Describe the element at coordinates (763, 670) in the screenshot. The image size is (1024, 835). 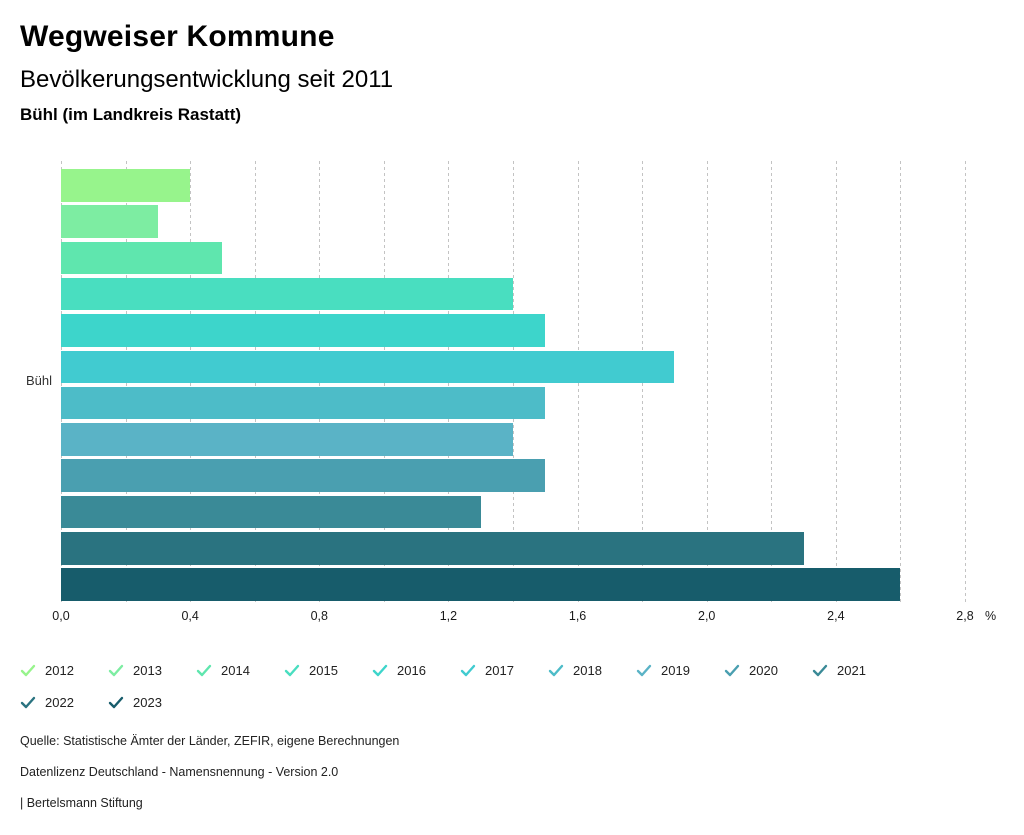
I see `legend-year-label: 2020` at that location.